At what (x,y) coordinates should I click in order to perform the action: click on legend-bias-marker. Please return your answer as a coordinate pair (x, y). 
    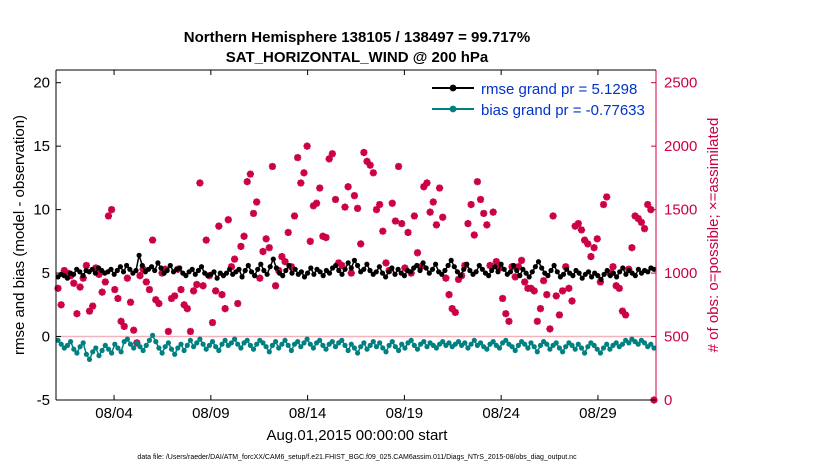
    Looking at the image, I should click on (453, 109).